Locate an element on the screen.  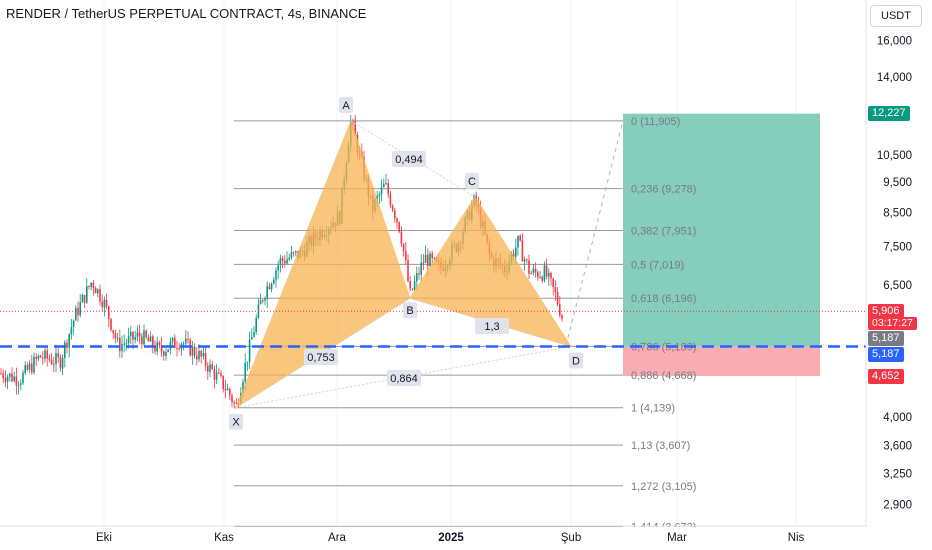
currency-selector: USDT is located at coordinates (896, 16).